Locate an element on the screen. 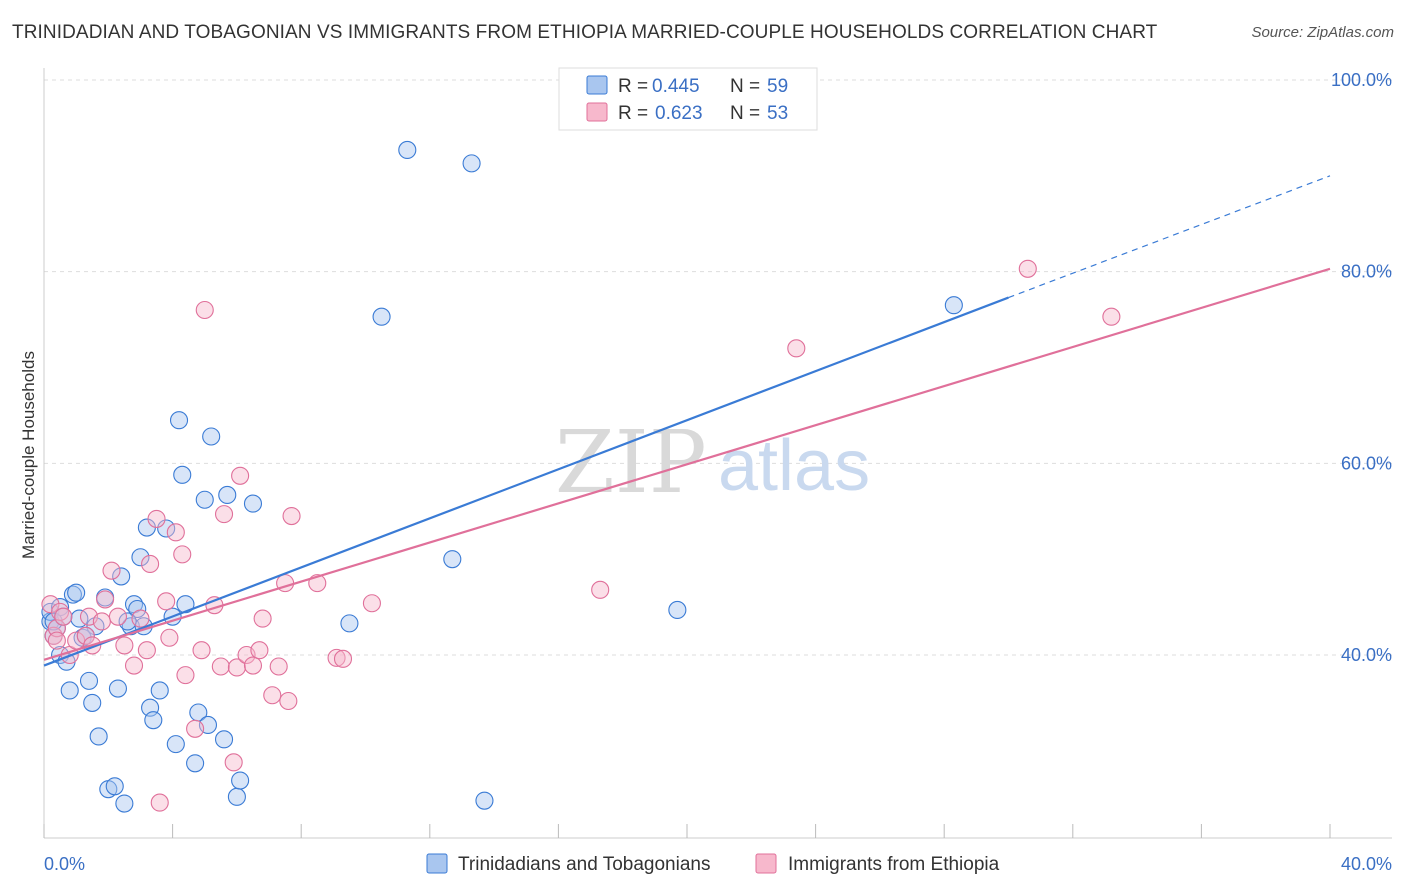 Image resolution: width=1406 pixels, height=892 pixels. bottom-legend-swatch-pink is located at coordinates (766, 863).